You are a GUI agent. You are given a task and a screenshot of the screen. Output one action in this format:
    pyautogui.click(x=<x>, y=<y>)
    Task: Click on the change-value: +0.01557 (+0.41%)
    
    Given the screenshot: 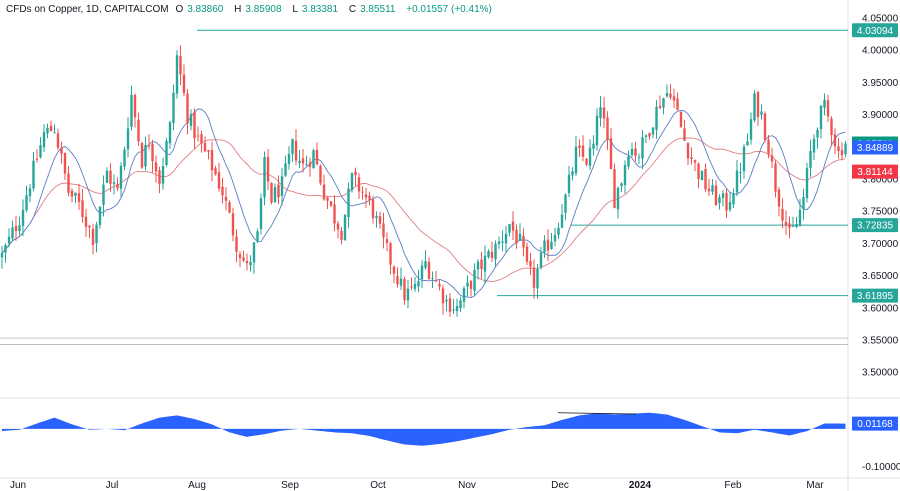 What is the action you would take?
    pyautogui.click(x=449, y=9)
    